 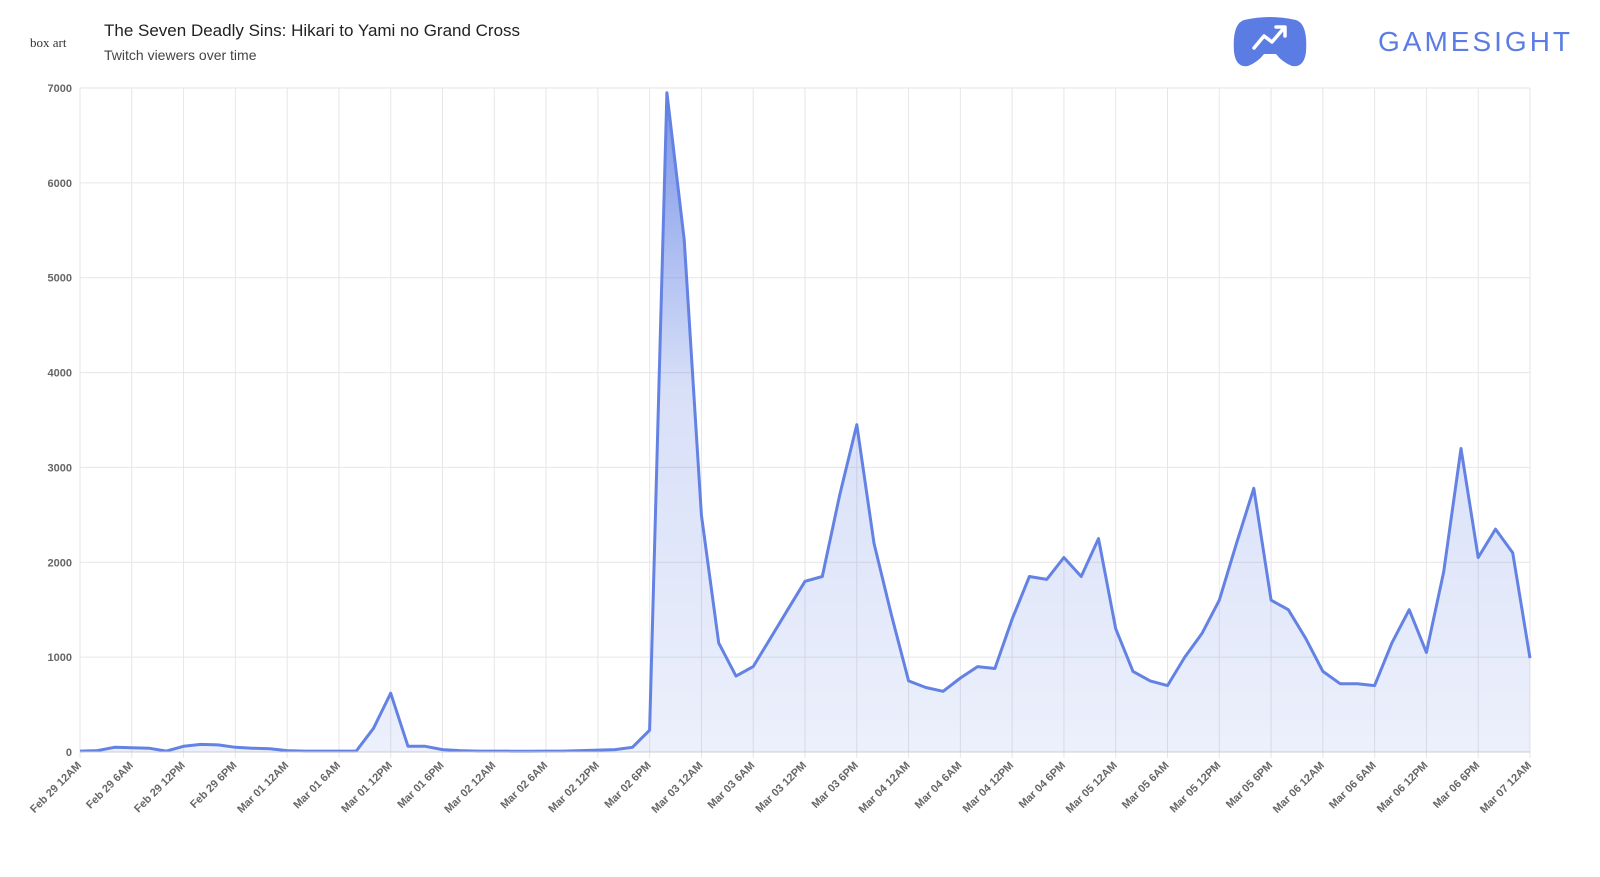 What do you see at coordinates (1506, 788) in the screenshot?
I see `x-tick-label: Mar 07 12AM` at bounding box center [1506, 788].